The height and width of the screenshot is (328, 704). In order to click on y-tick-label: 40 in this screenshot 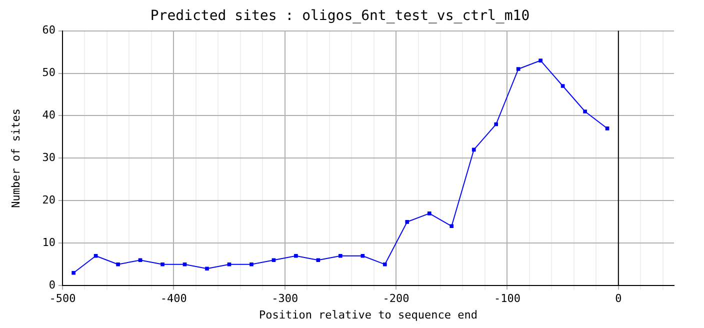, I will do `click(49, 115)`.